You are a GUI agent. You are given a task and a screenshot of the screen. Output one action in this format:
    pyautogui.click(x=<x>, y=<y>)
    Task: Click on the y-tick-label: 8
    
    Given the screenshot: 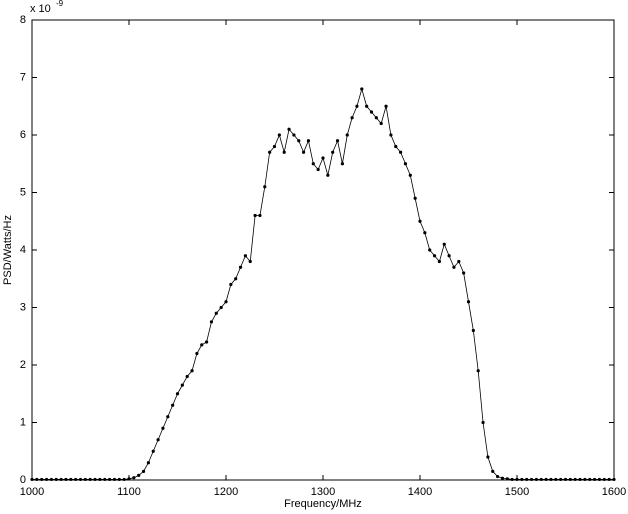 What is the action you would take?
    pyautogui.click(x=23, y=20)
    